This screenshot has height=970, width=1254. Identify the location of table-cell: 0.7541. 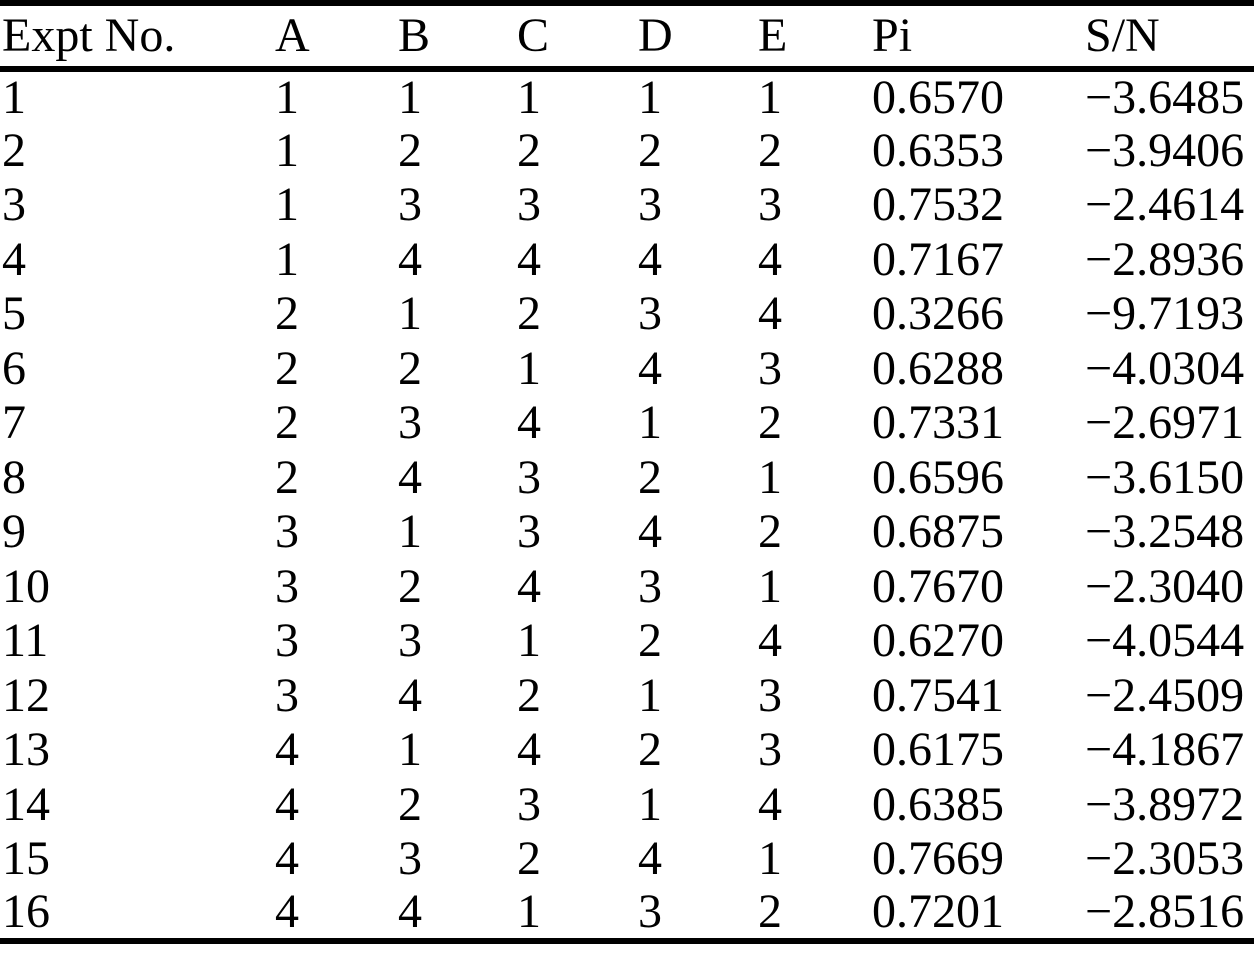
(938, 695).